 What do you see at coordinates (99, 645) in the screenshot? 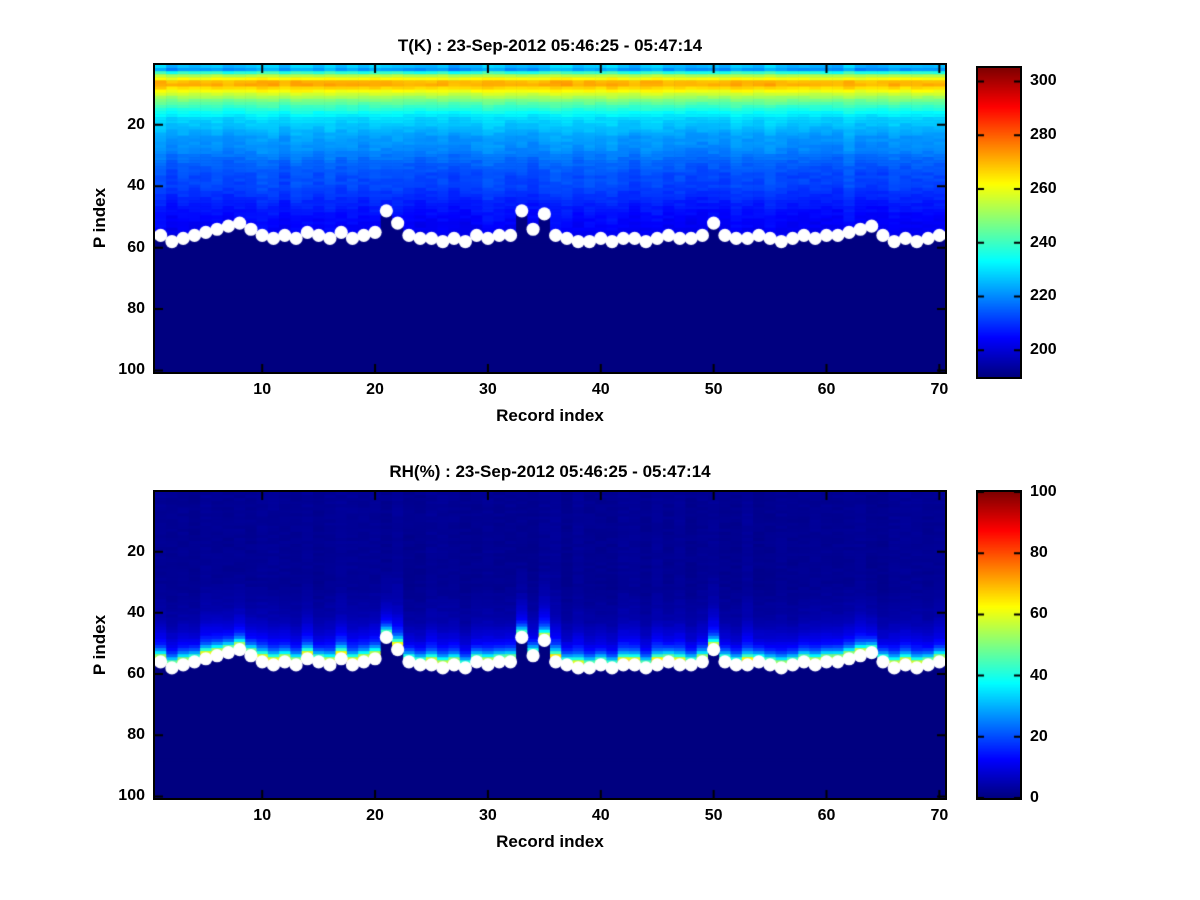
I see `humidity-y-axis-label: P index` at bounding box center [99, 645].